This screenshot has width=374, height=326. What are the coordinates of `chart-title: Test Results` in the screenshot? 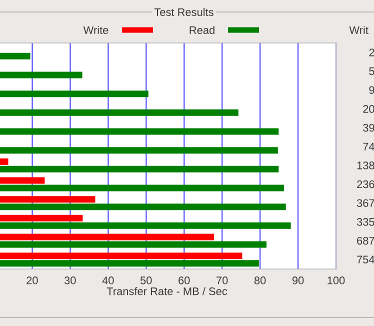 It's located at (184, 12).